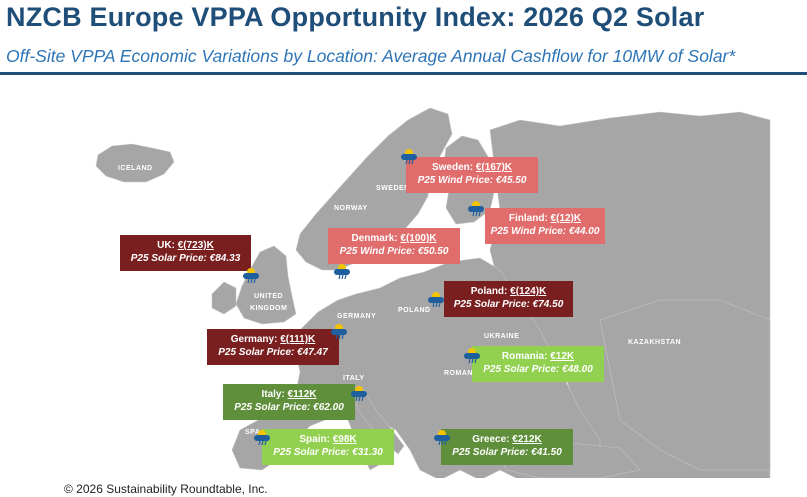 This screenshot has height=497, width=807. What do you see at coordinates (268, 308) in the screenshot?
I see `label-kingdom: KINGDOM` at bounding box center [268, 308].